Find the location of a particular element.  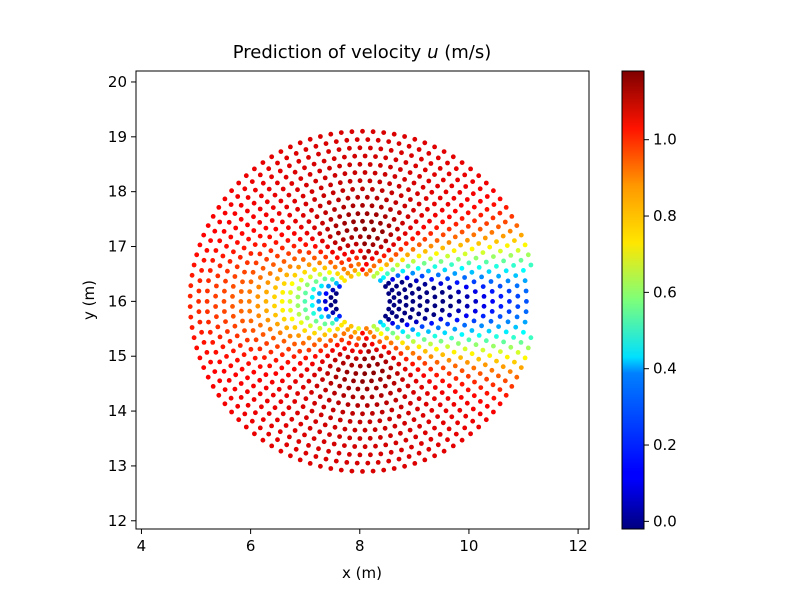

x-axis-label: x (m) is located at coordinates (362, 573).